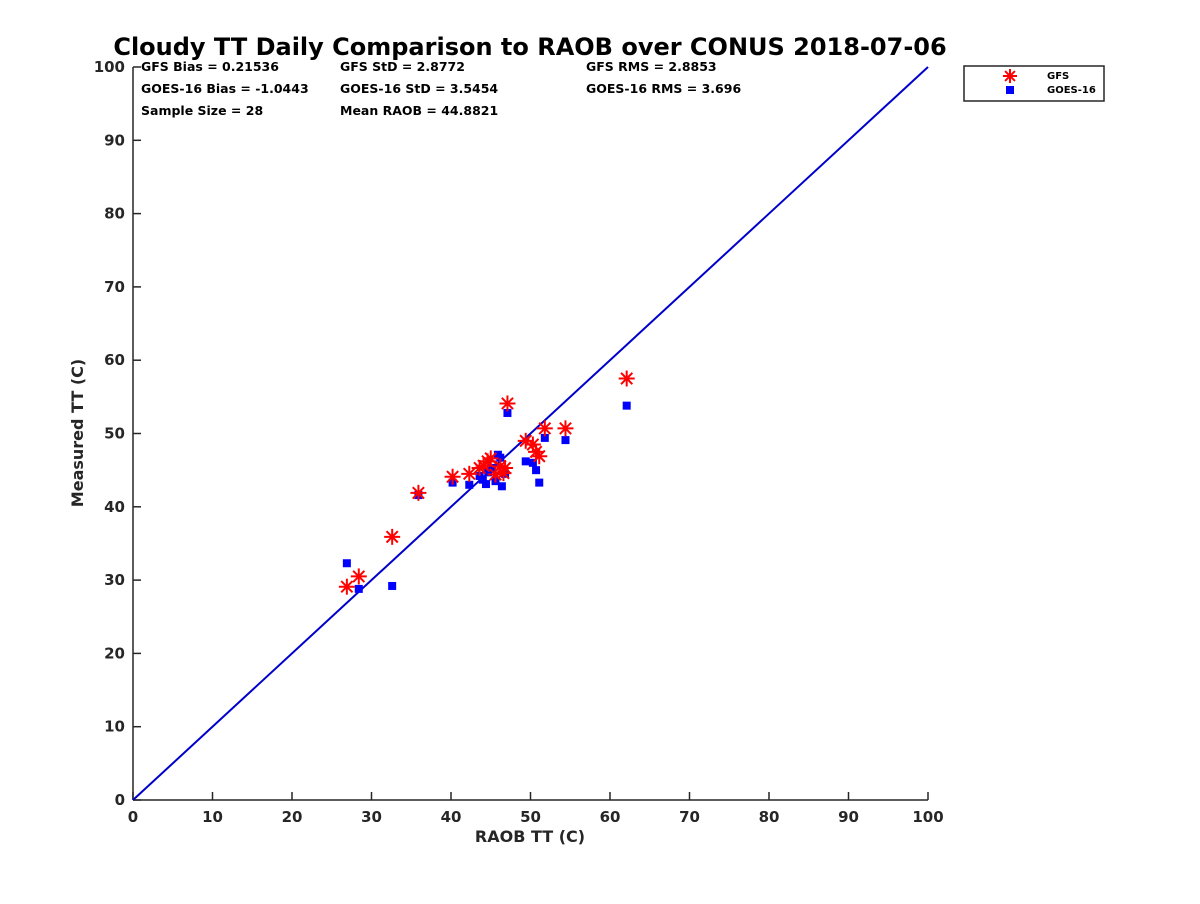 The width and height of the screenshot is (1200, 904). Describe the element at coordinates (530, 817) in the screenshot. I see `x-tick-label: 50` at that location.